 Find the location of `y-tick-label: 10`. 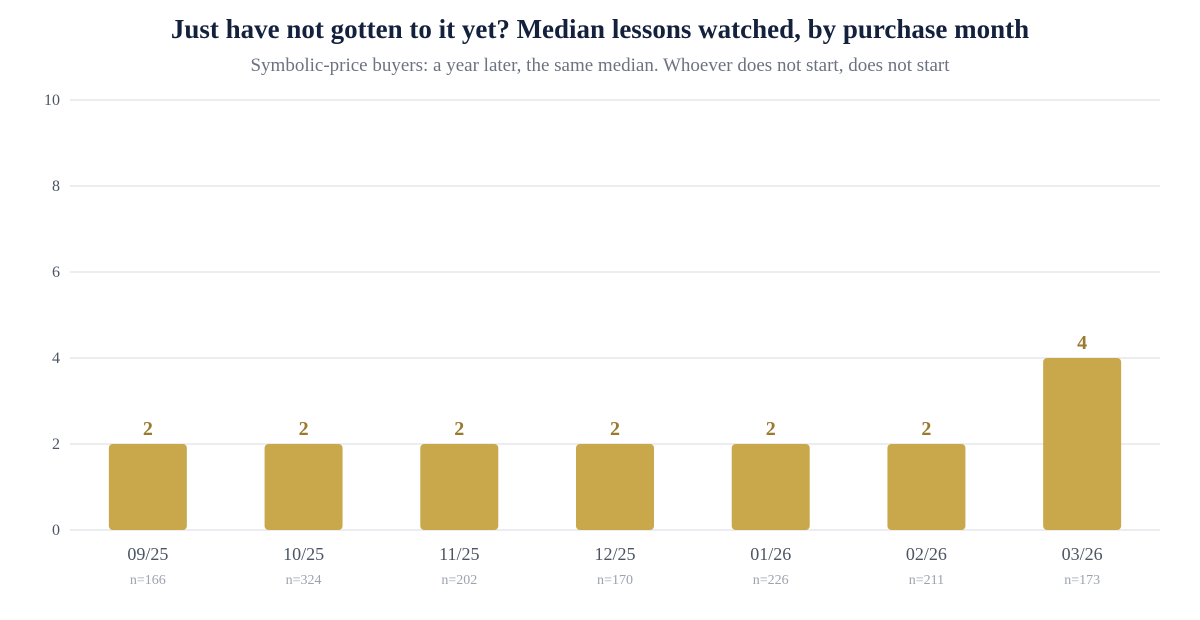

y-tick-label: 10 is located at coordinates (52, 100).